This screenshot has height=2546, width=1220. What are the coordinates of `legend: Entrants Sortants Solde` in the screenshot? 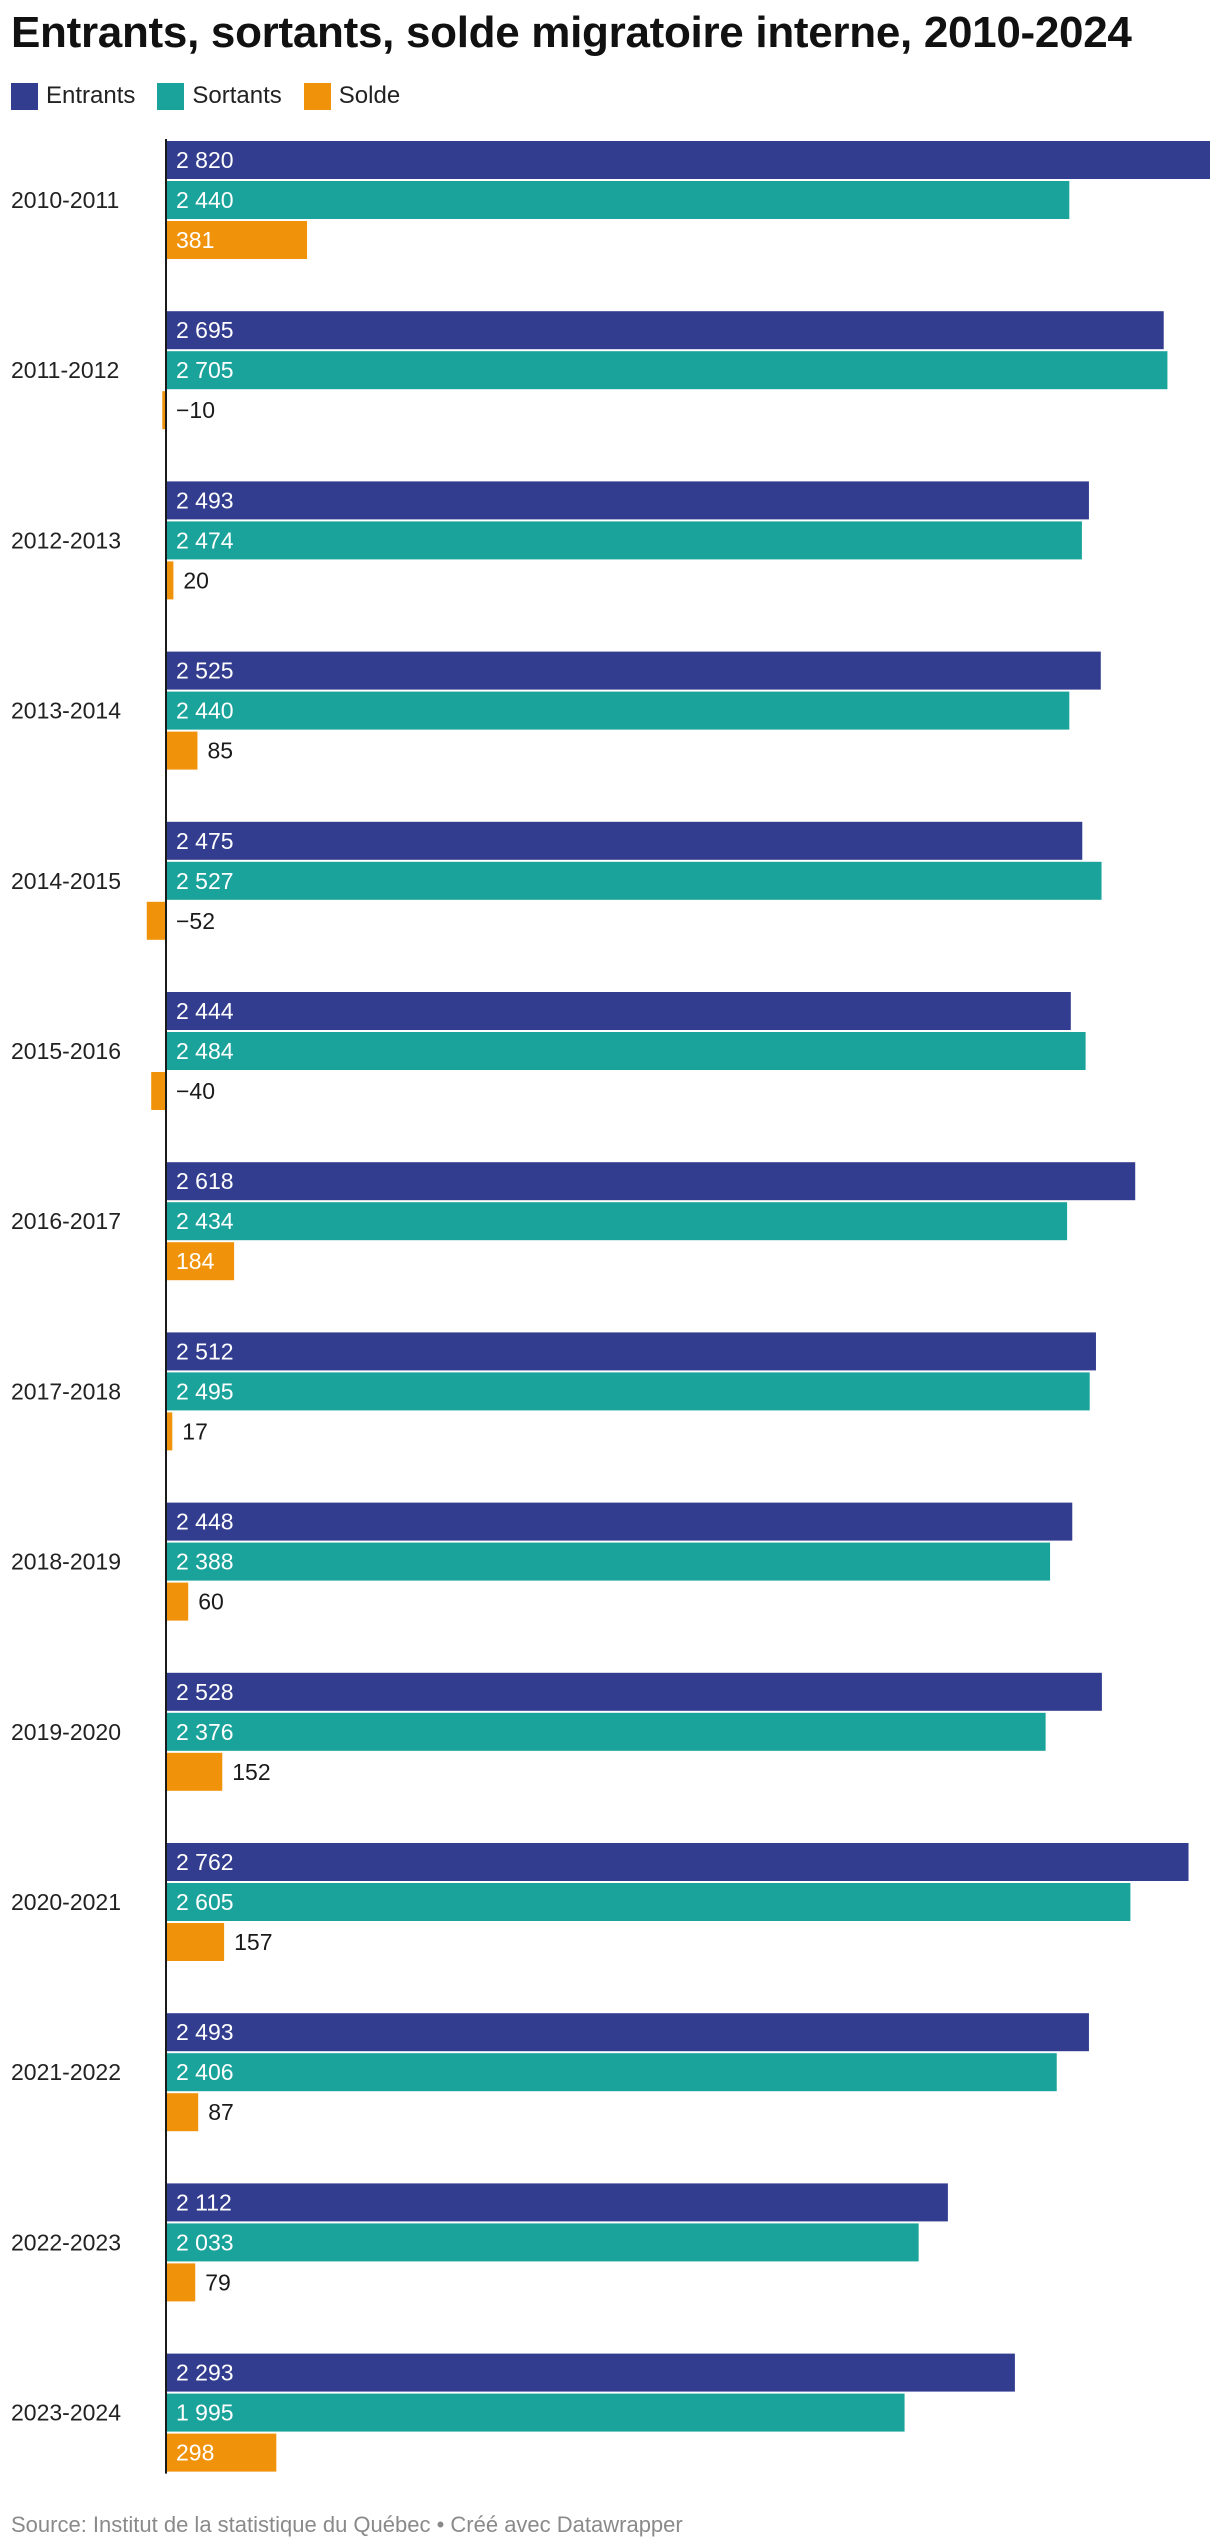 It's located at (216, 96).